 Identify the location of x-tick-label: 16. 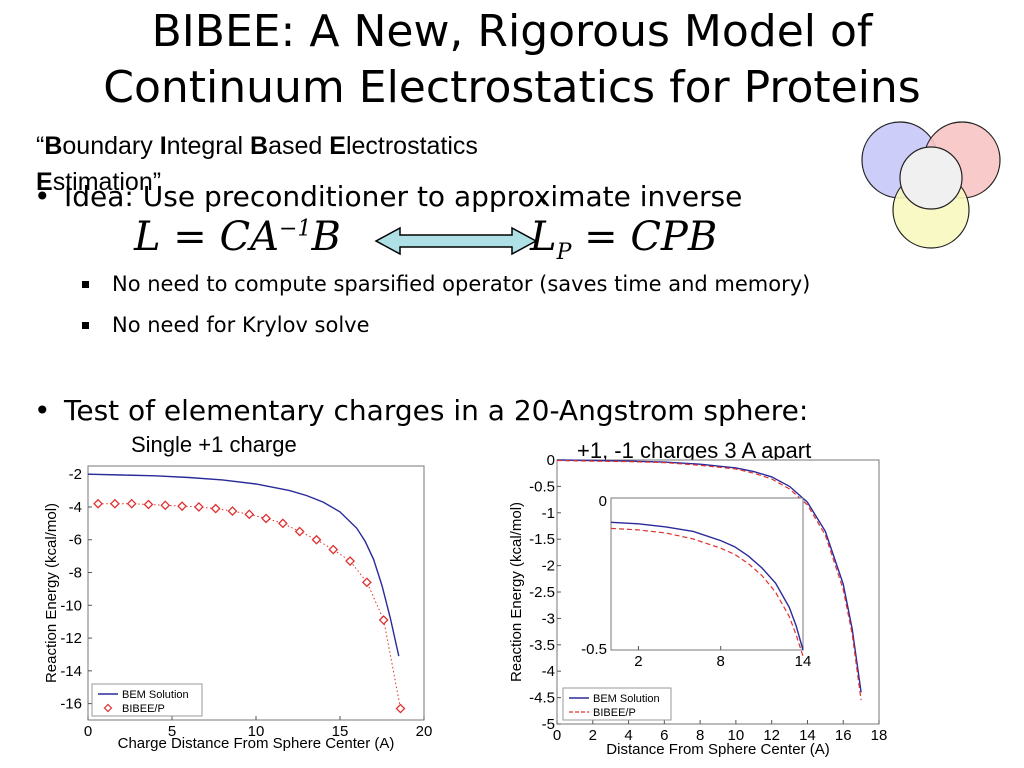
(843, 735).